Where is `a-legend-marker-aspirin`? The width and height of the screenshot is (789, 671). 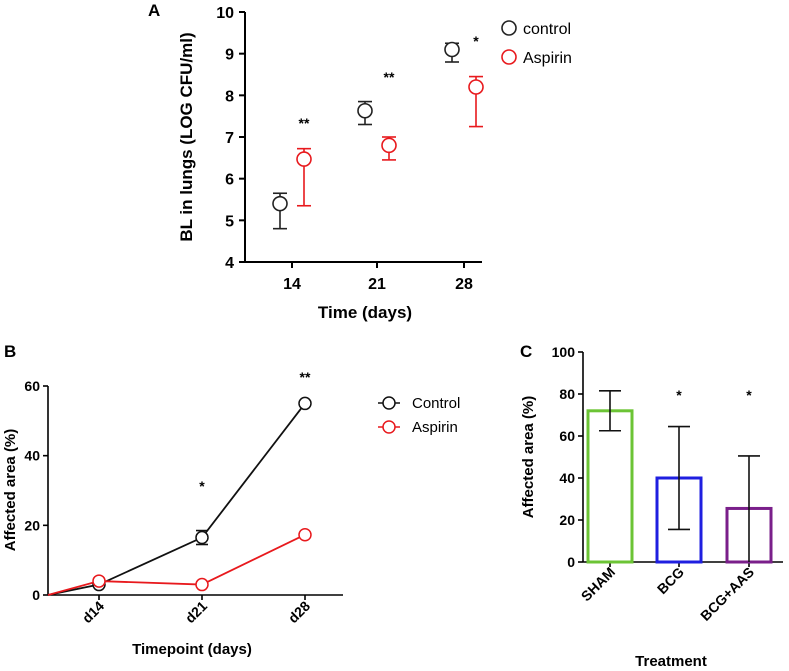
a-legend-marker-aspirin is located at coordinates (509, 57).